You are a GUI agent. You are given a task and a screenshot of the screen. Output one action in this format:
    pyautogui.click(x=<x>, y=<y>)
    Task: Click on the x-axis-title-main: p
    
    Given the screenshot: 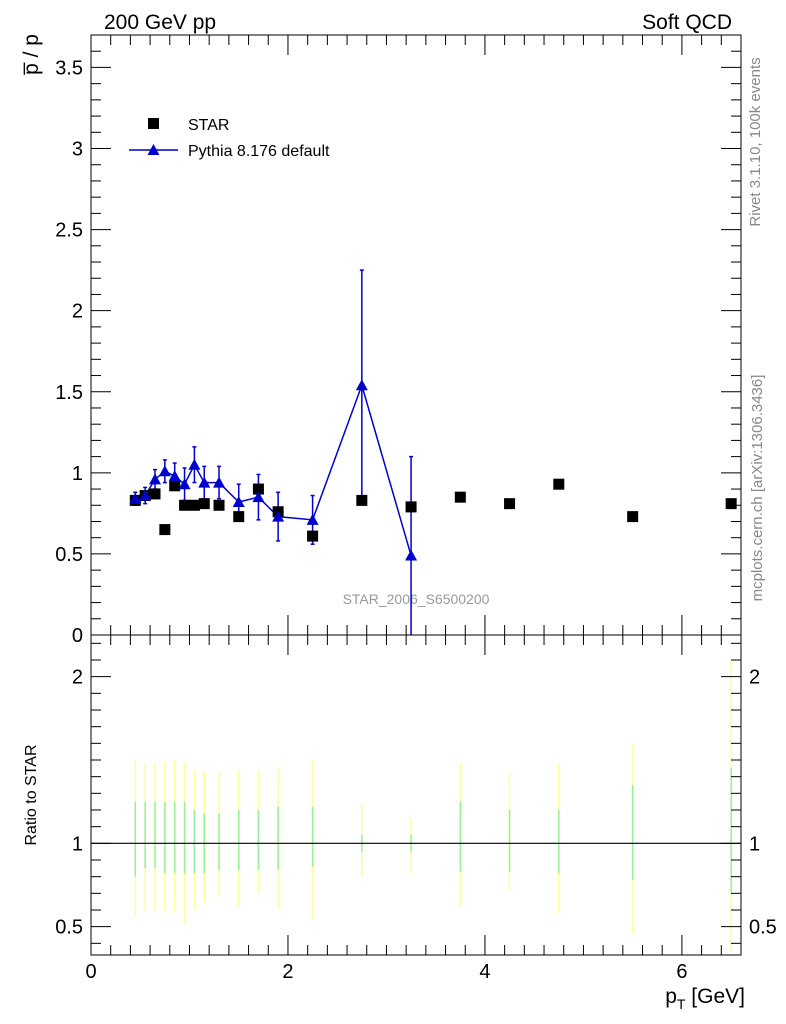 What is the action you would take?
    pyautogui.click(x=671, y=996)
    